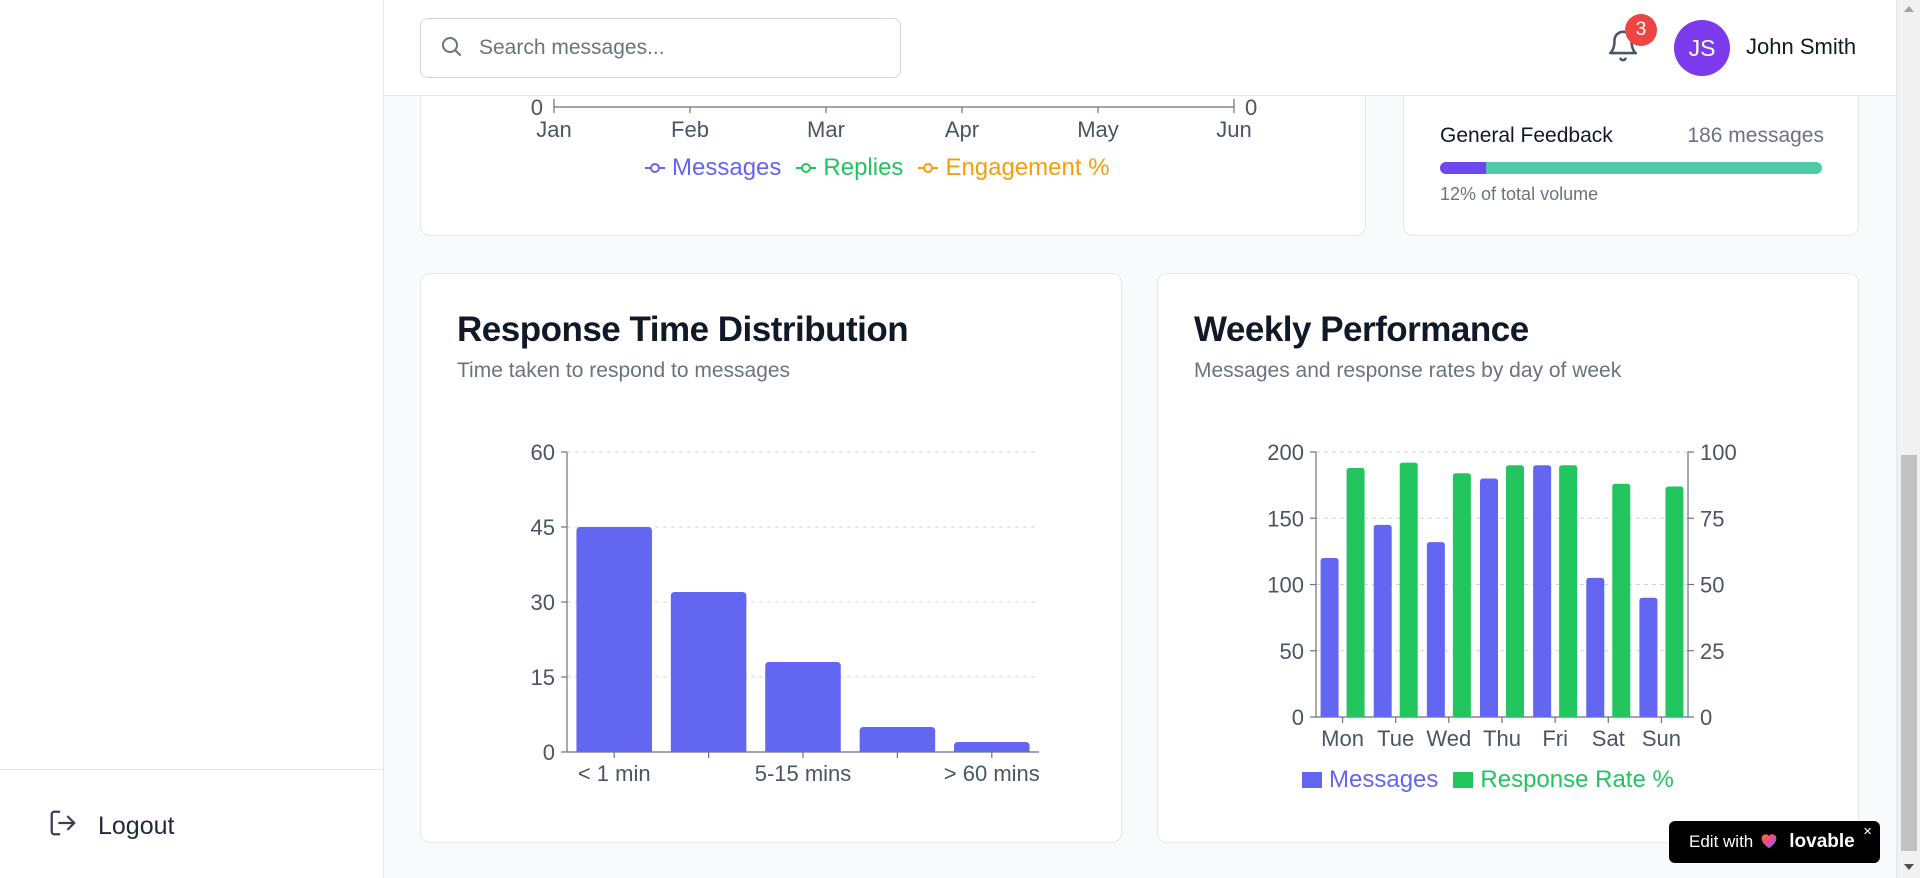 This screenshot has width=1920, height=878. What do you see at coordinates (962, 129) in the screenshot?
I see `trend-x-tick-label: Apr` at bounding box center [962, 129].